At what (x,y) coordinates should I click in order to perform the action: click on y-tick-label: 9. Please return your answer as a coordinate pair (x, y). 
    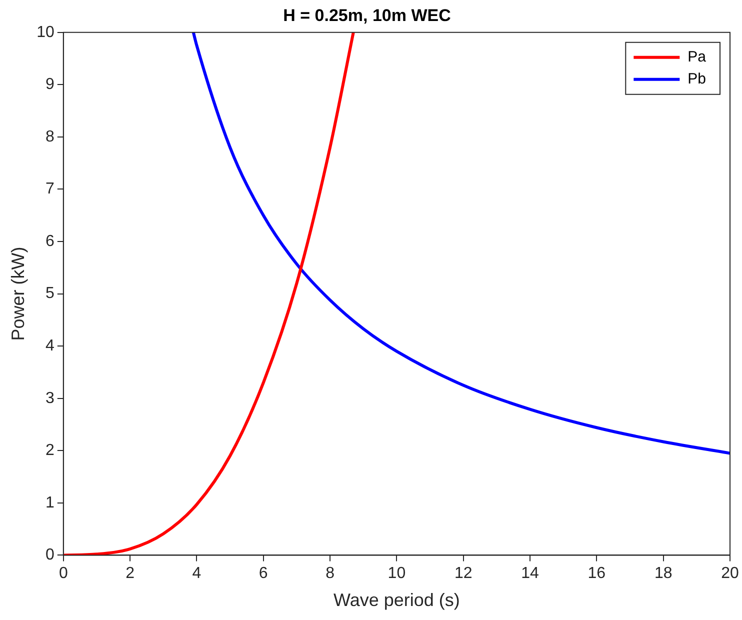
    Looking at the image, I should click on (49, 85).